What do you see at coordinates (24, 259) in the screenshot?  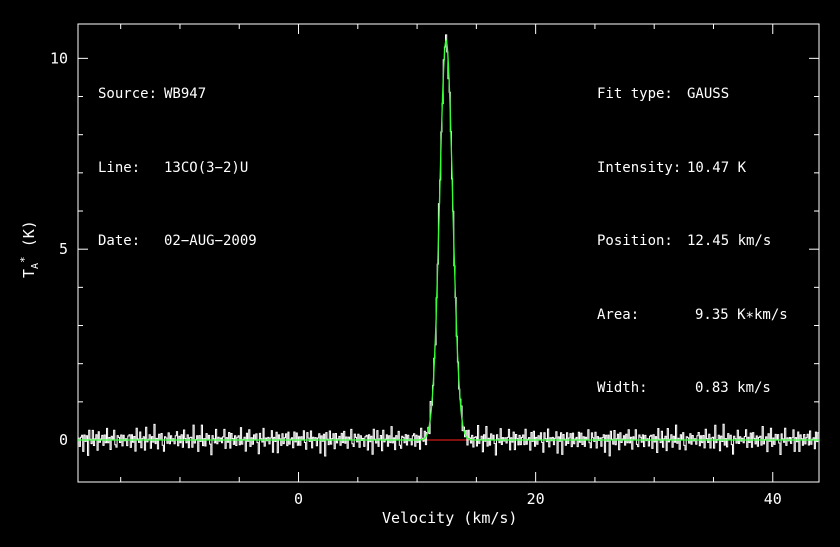 I see `y-axis-superscript: *` at bounding box center [24, 259].